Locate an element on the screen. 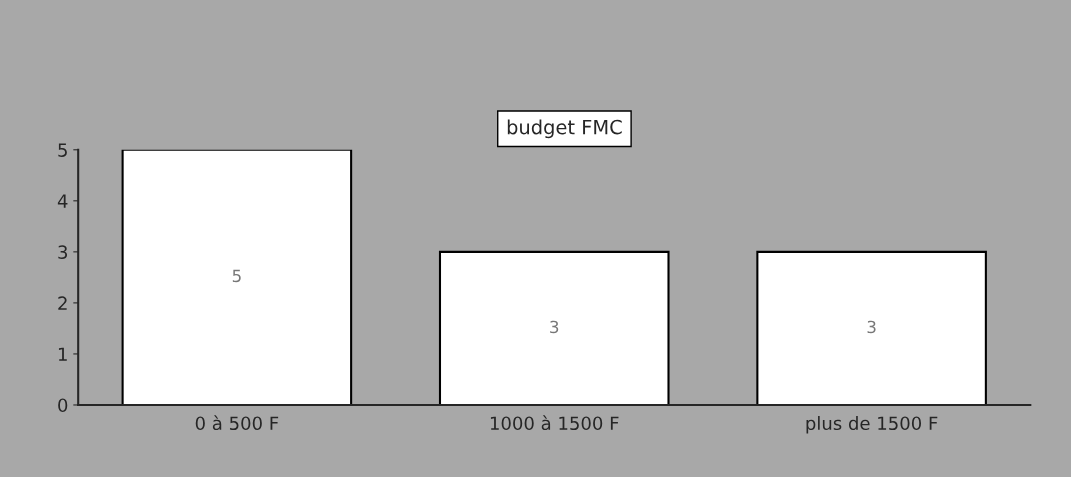 Image resolution: width=1071 pixels, height=477 pixels. data-label: 5 is located at coordinates (236, 276).